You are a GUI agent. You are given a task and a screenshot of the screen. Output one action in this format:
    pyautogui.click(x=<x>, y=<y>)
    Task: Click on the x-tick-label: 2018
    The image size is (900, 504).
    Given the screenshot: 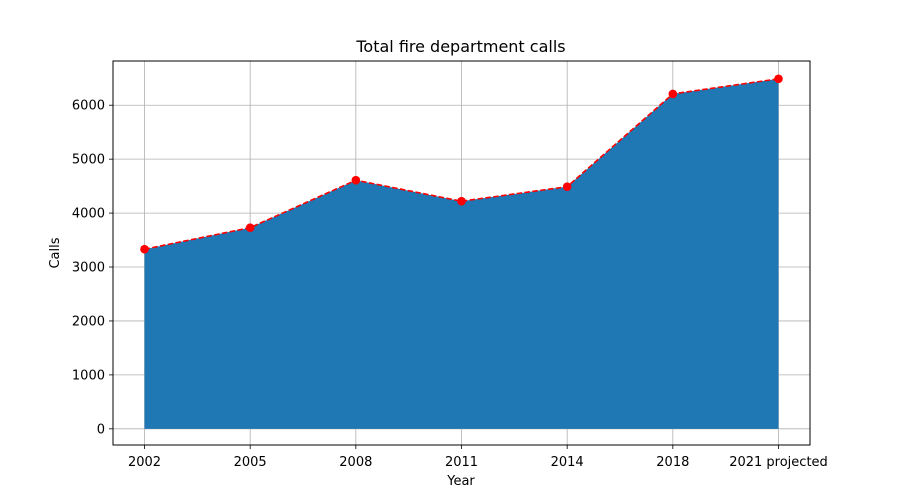 What is the action you would take?
    pyautogui.click(x=672, y=462)
    